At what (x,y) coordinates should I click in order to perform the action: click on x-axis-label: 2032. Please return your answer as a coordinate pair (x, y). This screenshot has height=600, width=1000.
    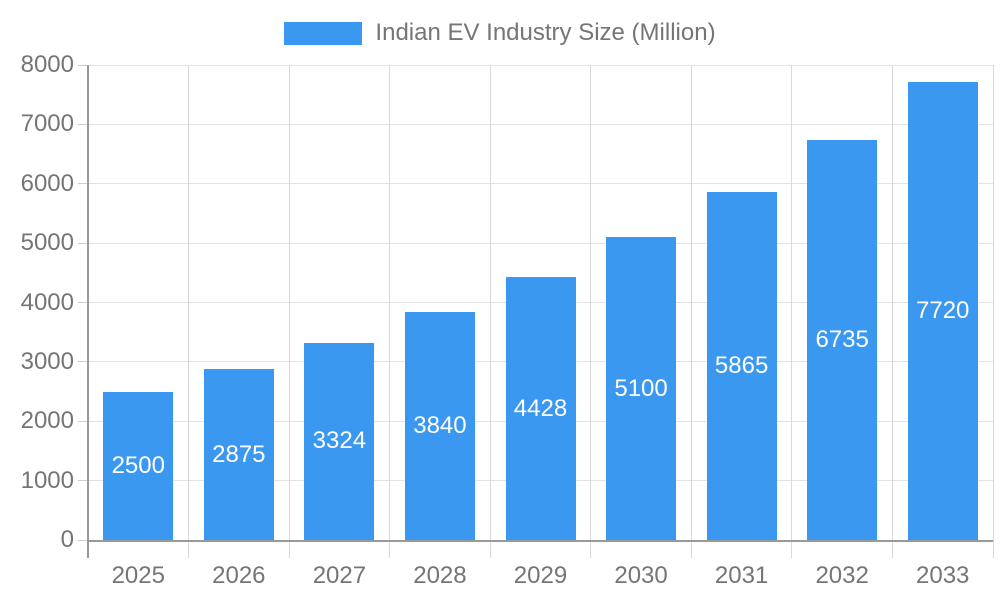
    Looking at the image, I should click on (842, 575).